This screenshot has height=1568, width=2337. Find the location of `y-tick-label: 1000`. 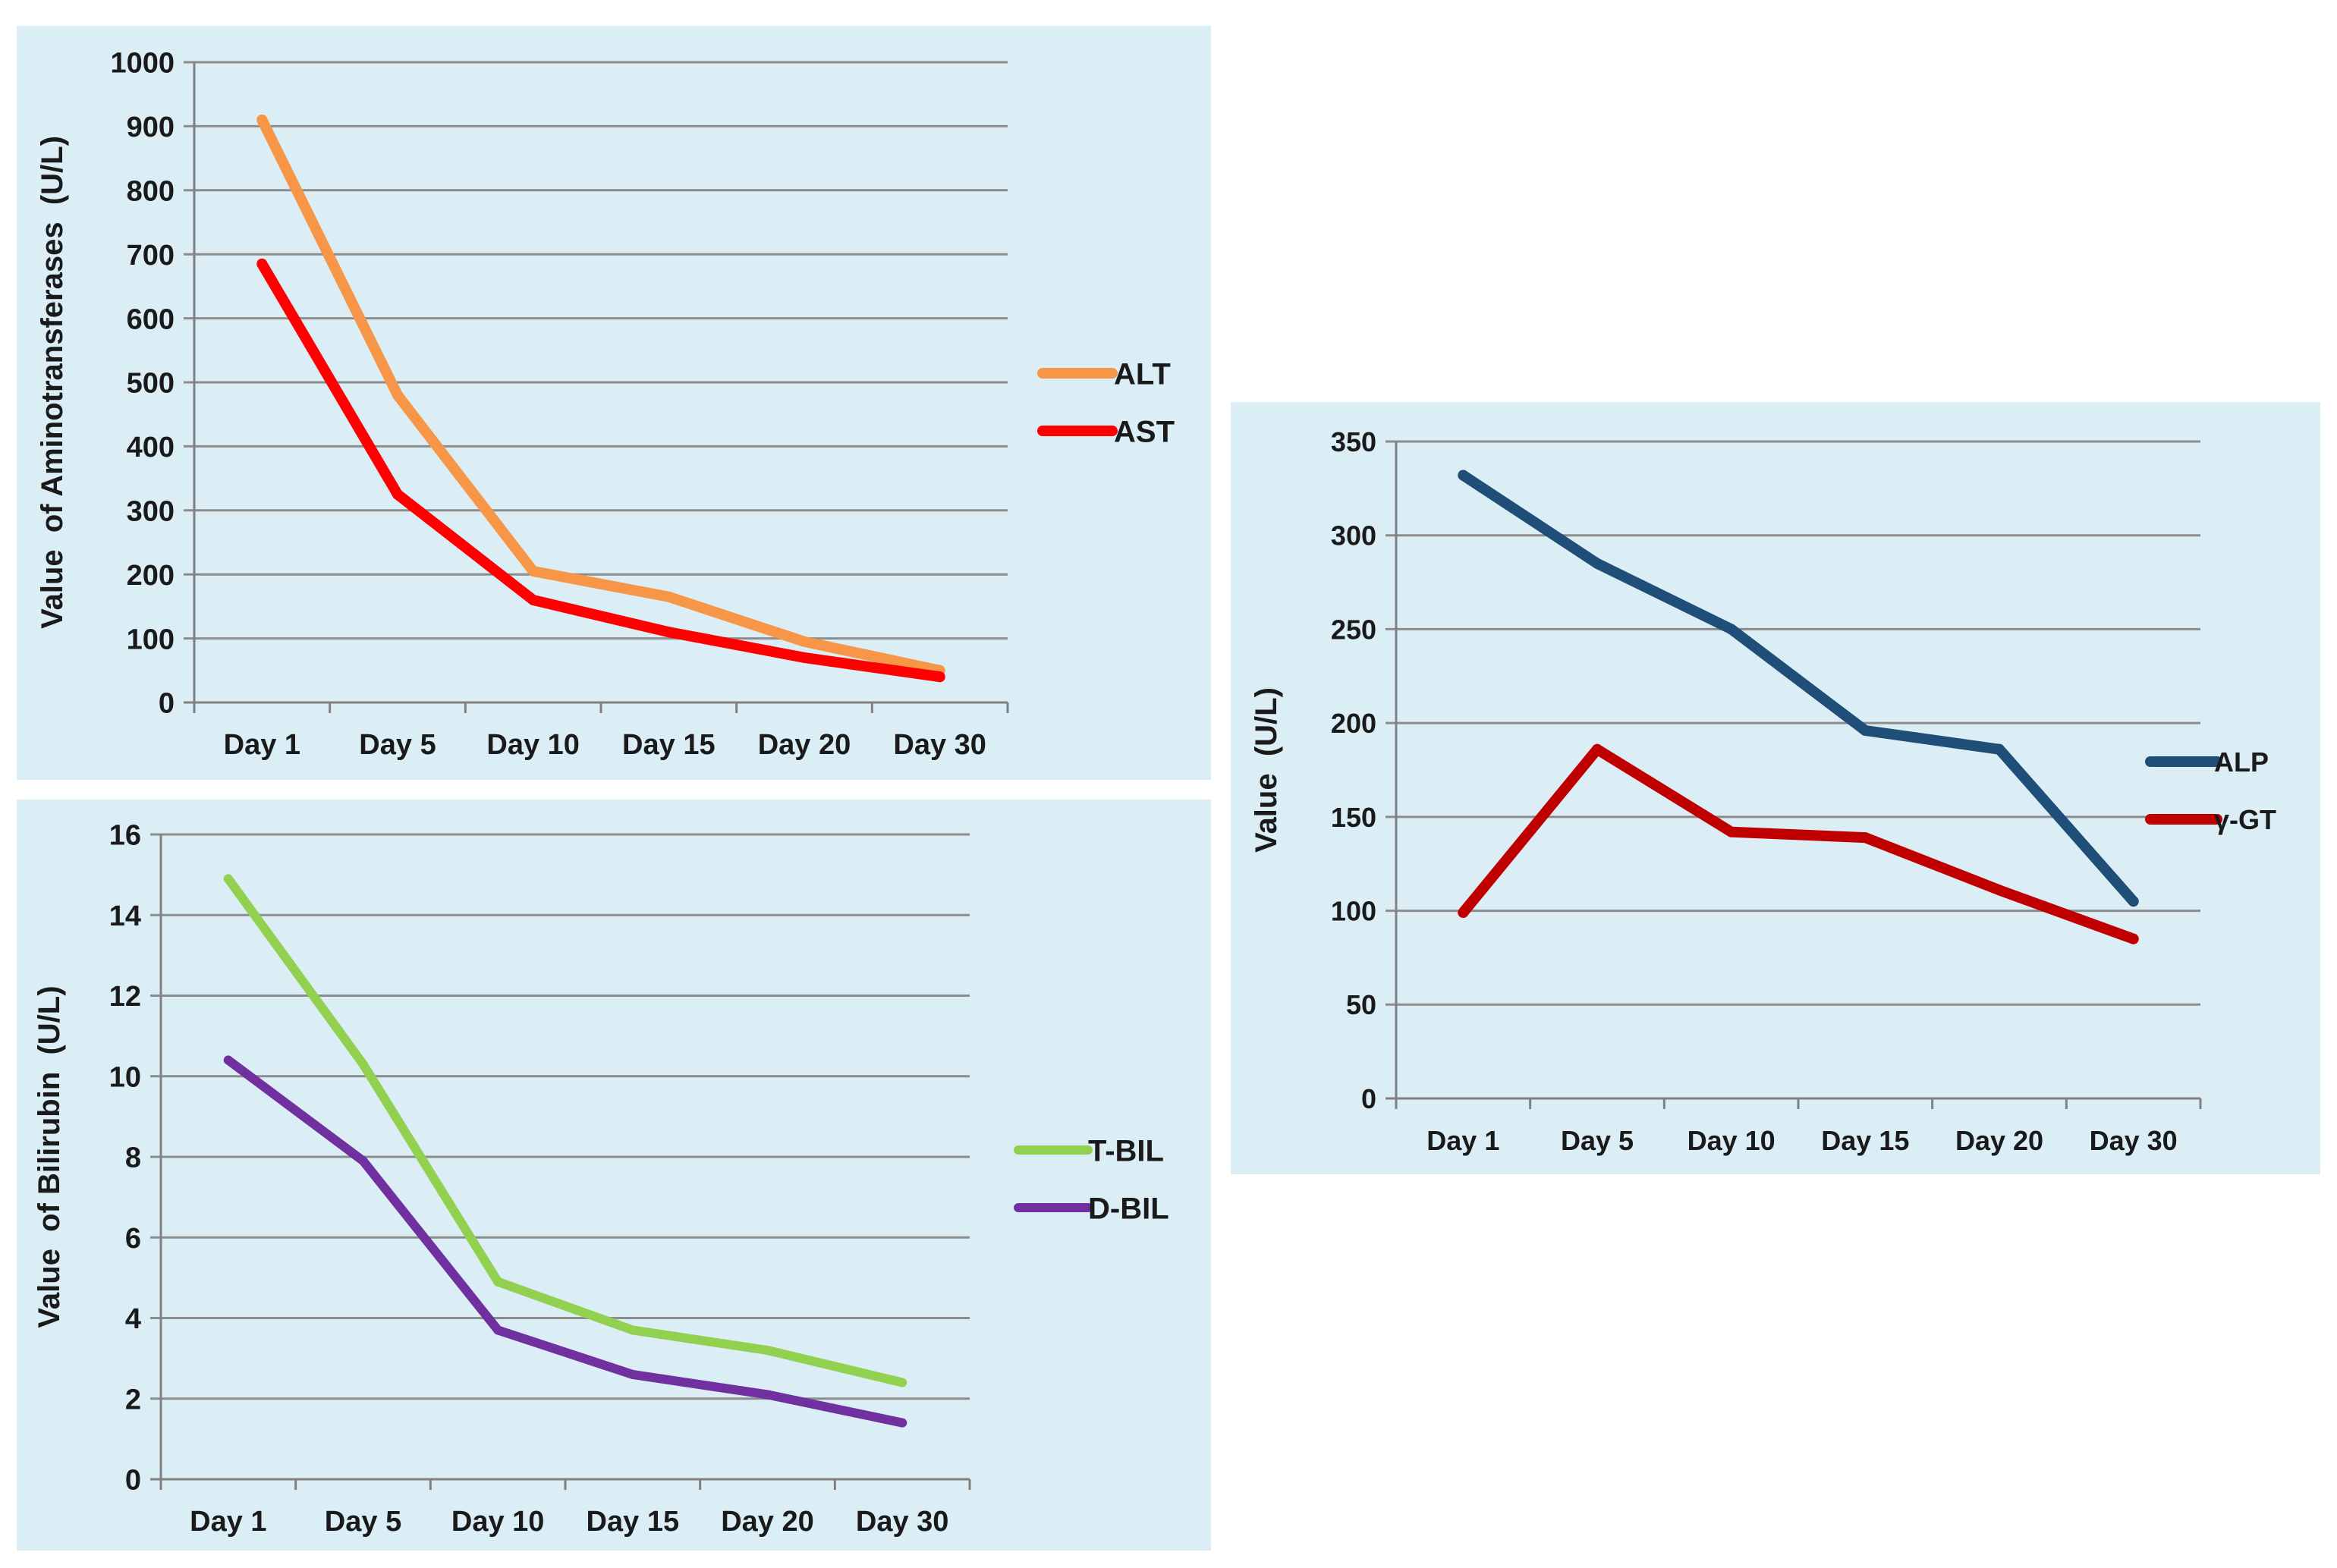

y-tick-label: 1000 is located at coordinates (142, 64).